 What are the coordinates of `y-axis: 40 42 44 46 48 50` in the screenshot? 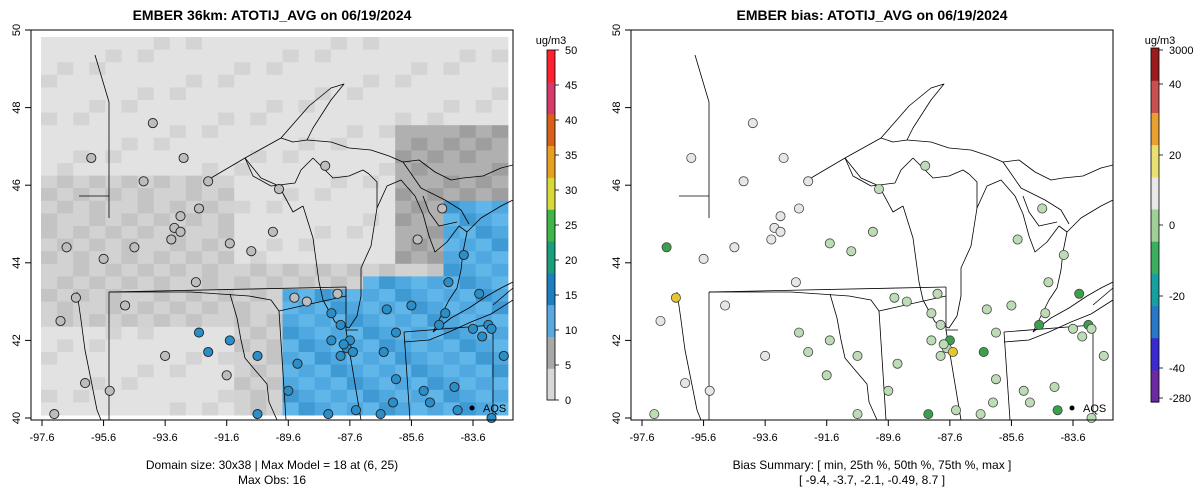 It's located at (621, 224).